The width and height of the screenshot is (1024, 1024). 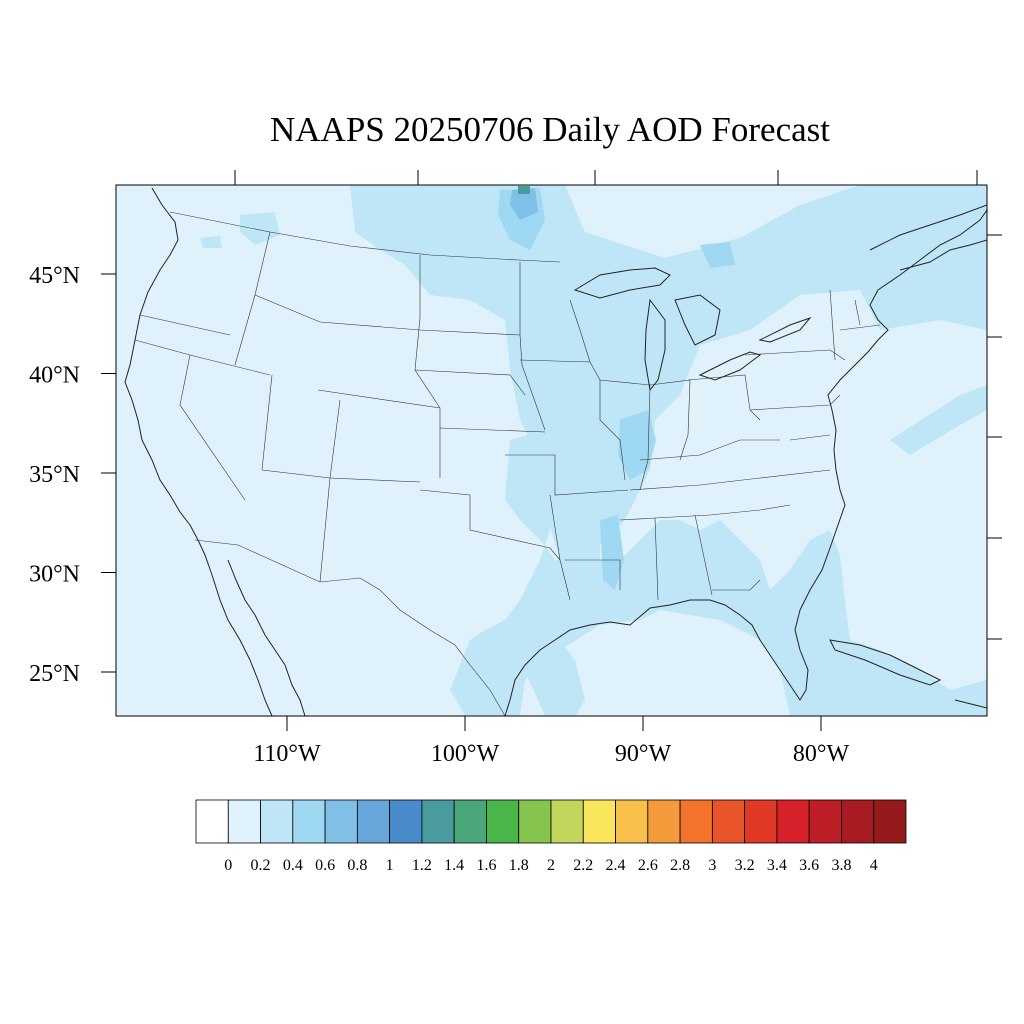 What do you see at coordinates (821, 754) in the screenshot?
I see `lon-label: 80°W` at bounding box center [821, 754].